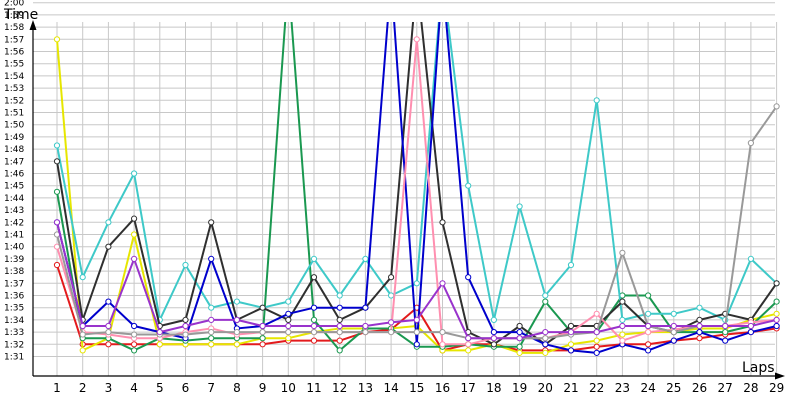  I want to click on x-tick-label: 12, so click(339, 388).